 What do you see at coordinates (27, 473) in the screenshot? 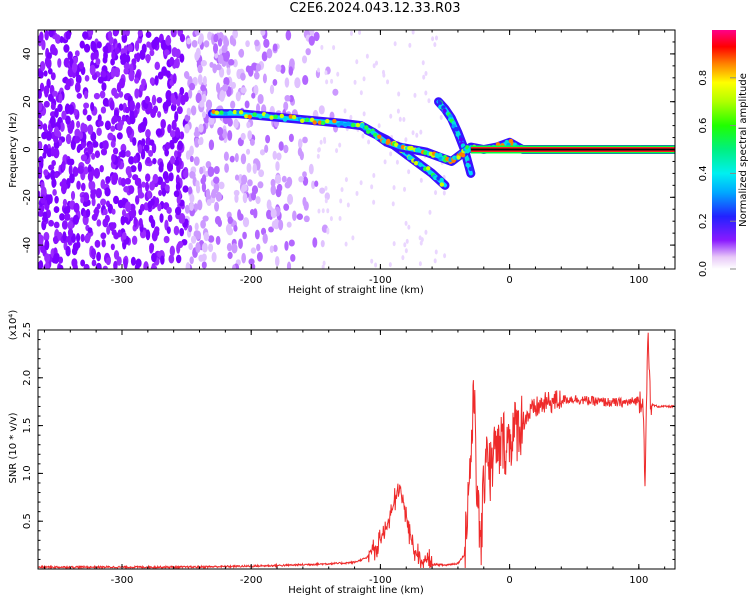
I see `snr-y-tick-label: 1.0` at bounding box center [27, 473].